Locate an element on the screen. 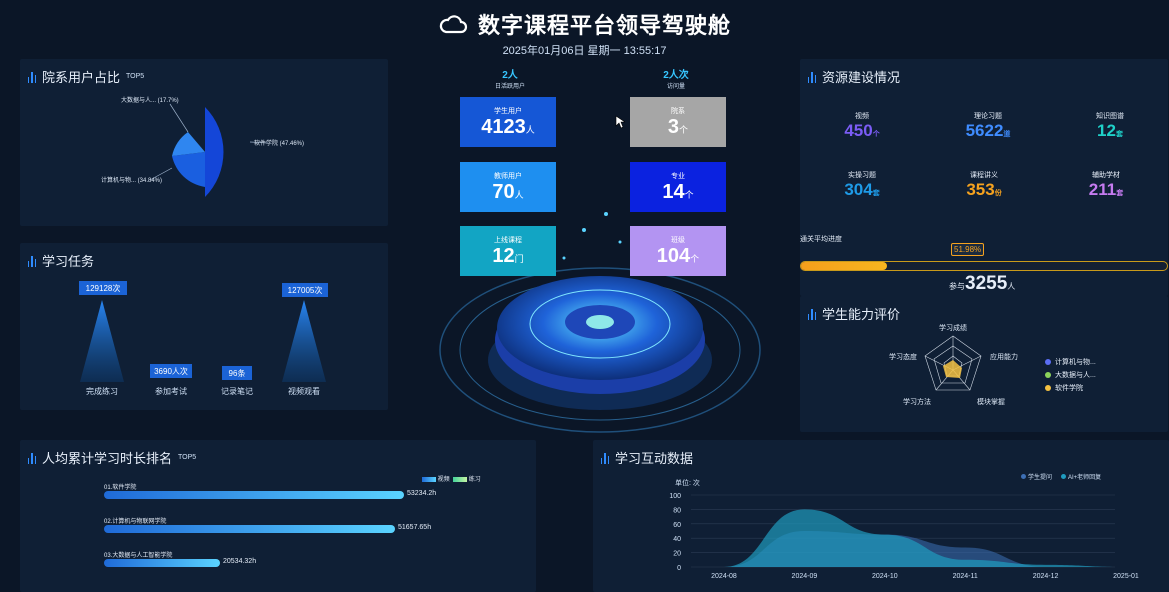 This screenshot has height=592, width=1169. x-tick: 2024-09 is located at coordinates (805, 576).